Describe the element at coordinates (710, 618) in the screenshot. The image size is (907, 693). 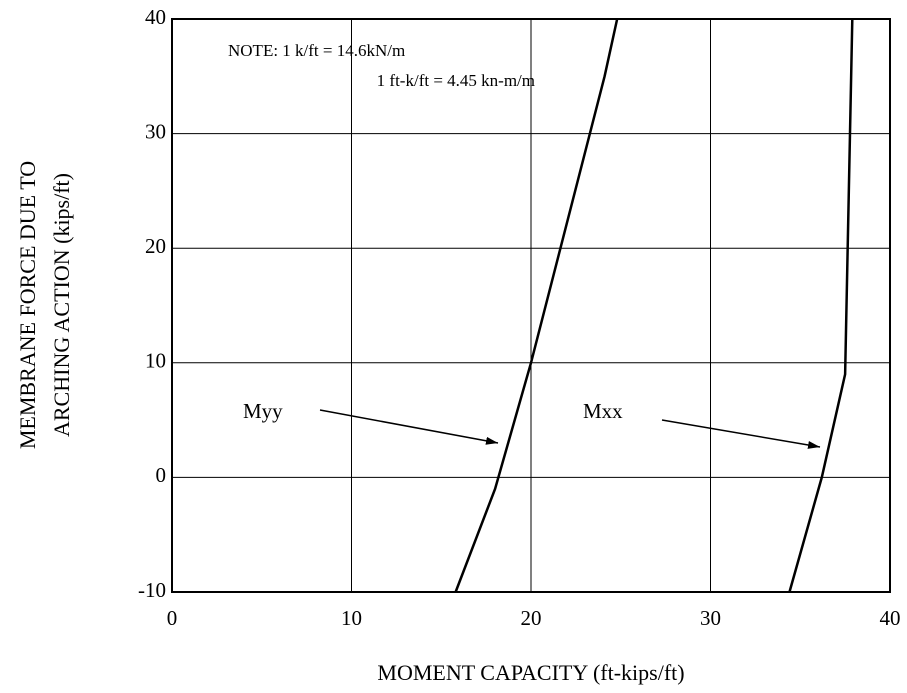
I see `x-tick-label: 30` at that location.